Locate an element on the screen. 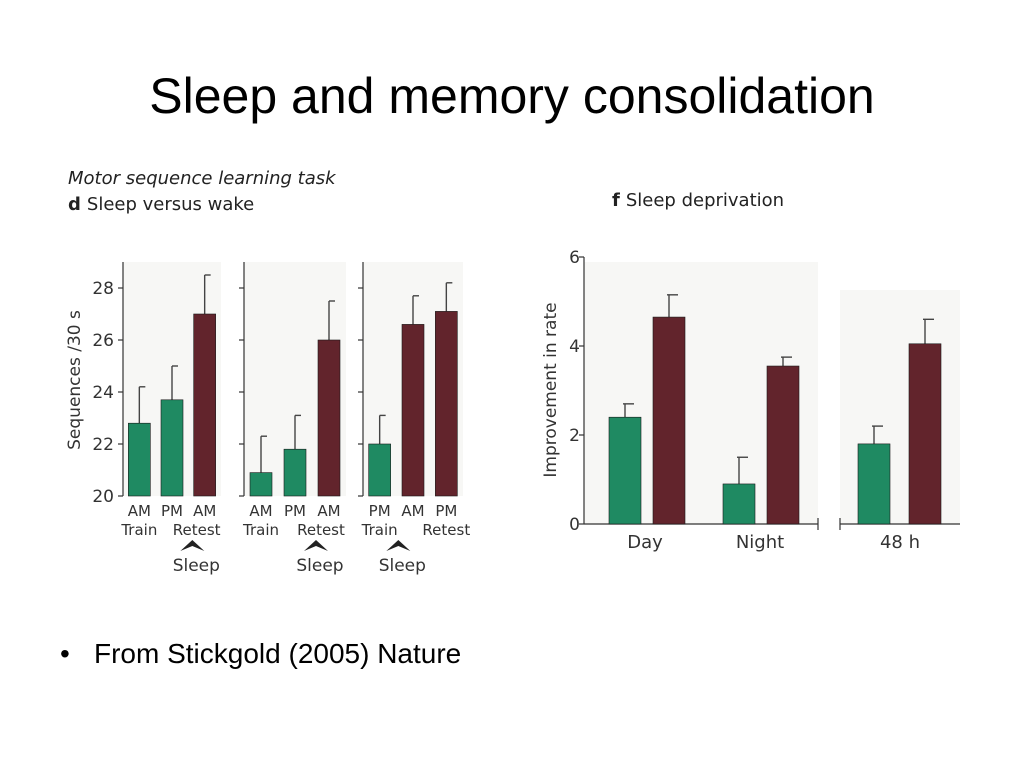 The width and height of the screenshot is (1024, 768). y-tick-label-d: 26 is located at coordinates (103, 341).